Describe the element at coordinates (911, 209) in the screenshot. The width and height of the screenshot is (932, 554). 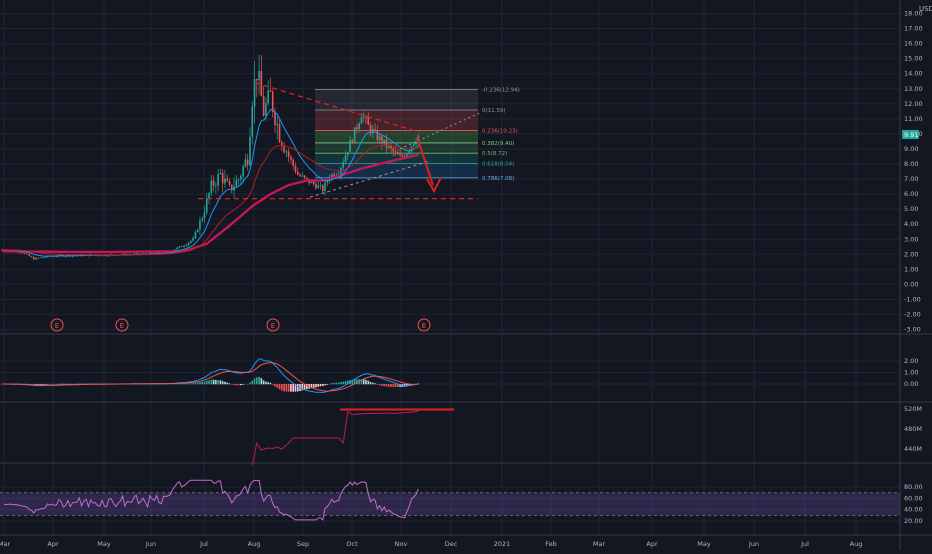
I see `price-axis-tick: 5.00` at that location.